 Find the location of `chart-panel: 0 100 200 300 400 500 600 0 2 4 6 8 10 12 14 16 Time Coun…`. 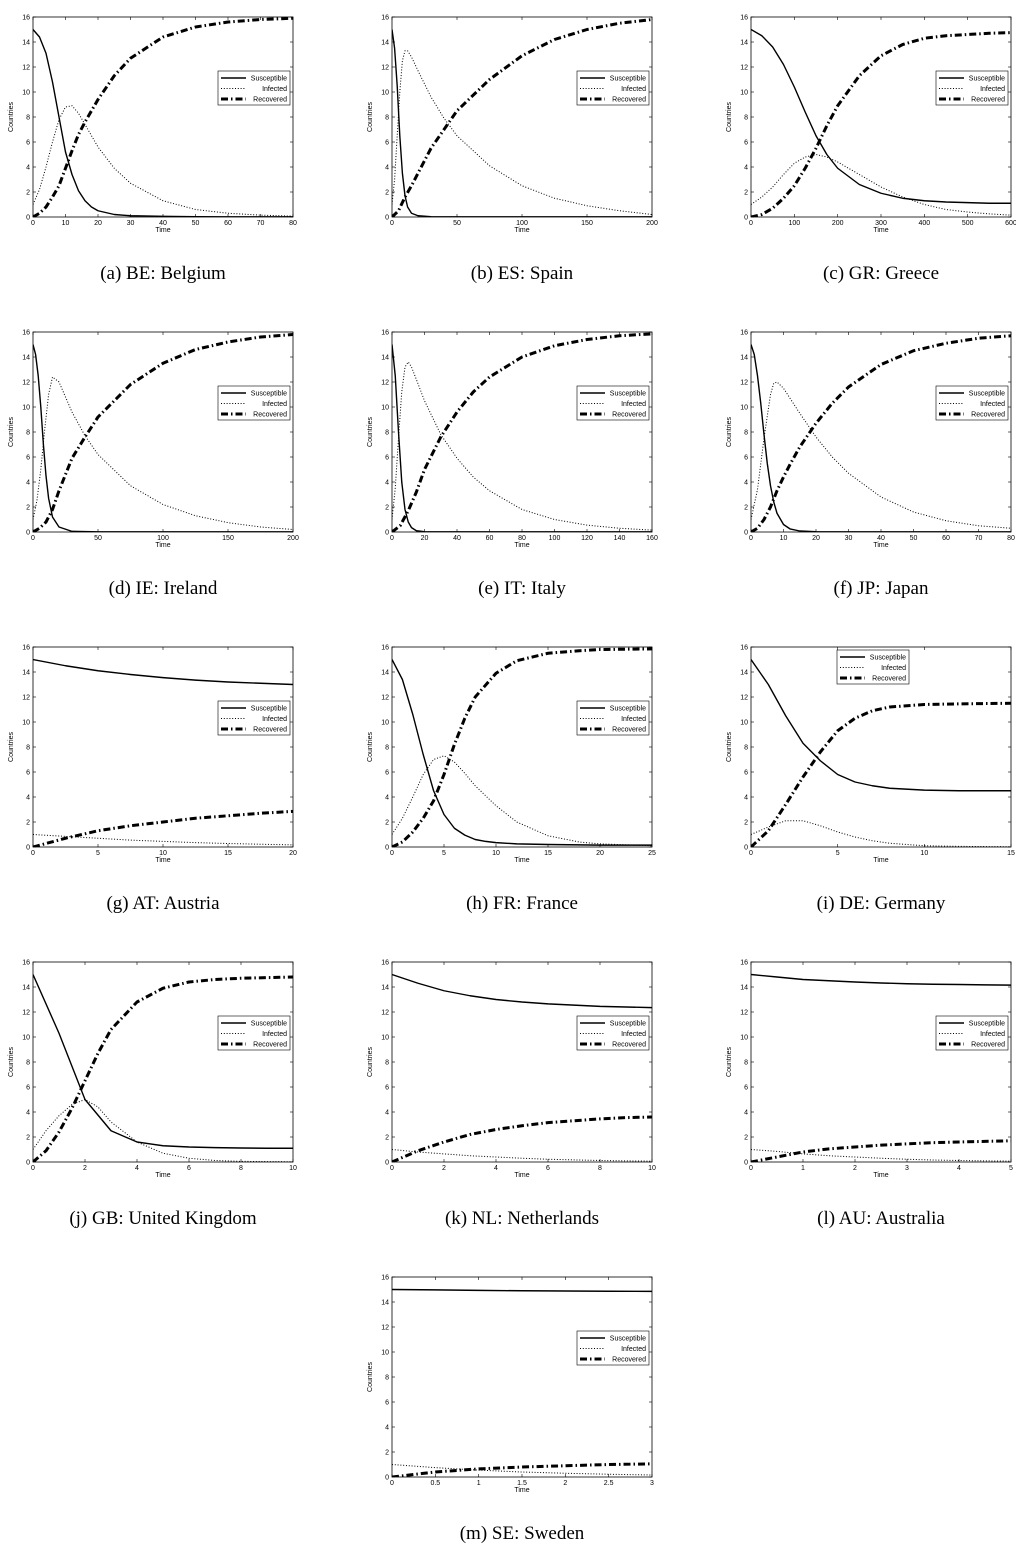

chart-panel: 0 100 200 300 400 500 600 0 2 4 6 8 10 12 14 16 Time Coun… is located at coordinates (871, 150).